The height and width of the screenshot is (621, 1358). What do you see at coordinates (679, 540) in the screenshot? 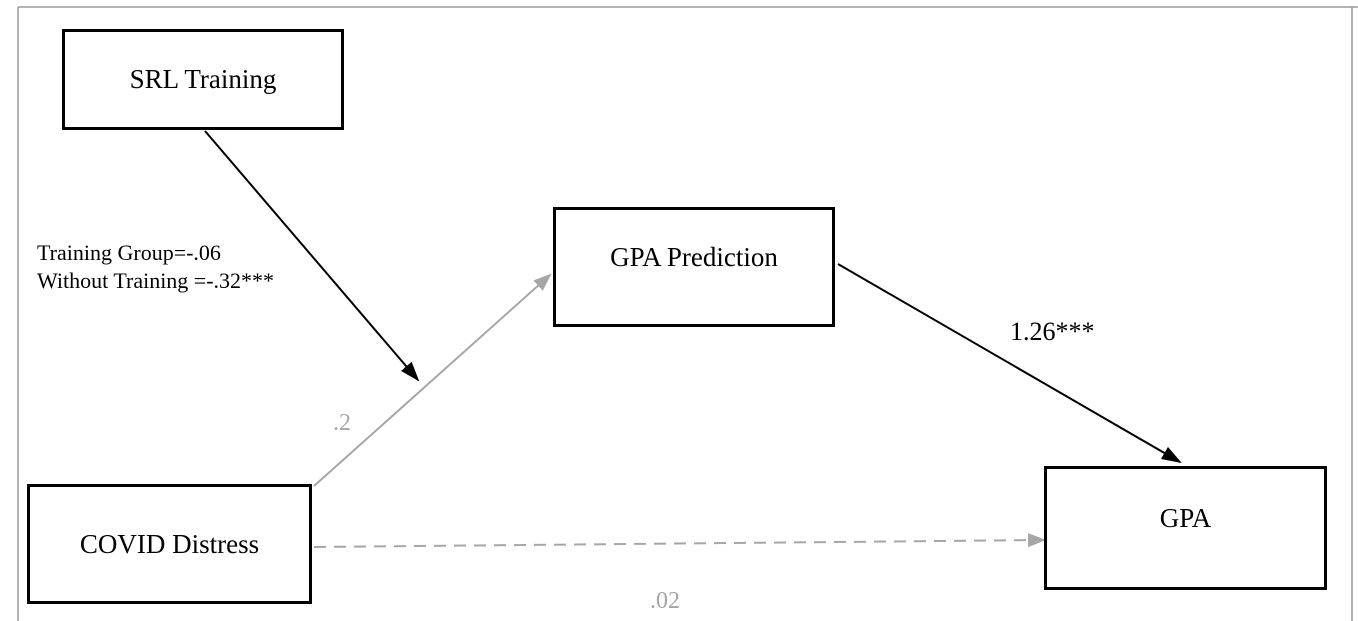
I see `arrow-covid-to-gpa` at bounding box center [679, 540].